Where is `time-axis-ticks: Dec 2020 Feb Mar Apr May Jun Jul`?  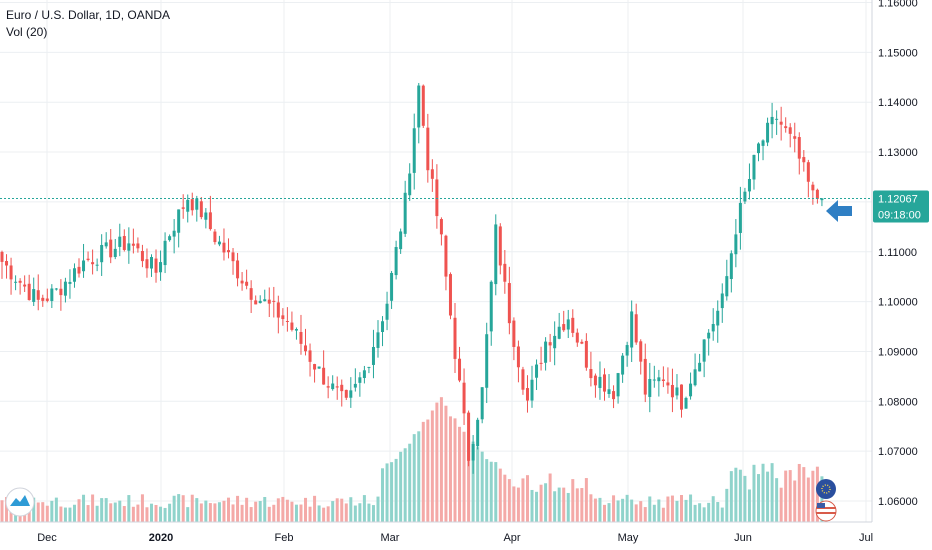 time-axis-ticks: Dec 2020 Feb Mar Apr May Jun Jul is located at coordinates (455, 538).